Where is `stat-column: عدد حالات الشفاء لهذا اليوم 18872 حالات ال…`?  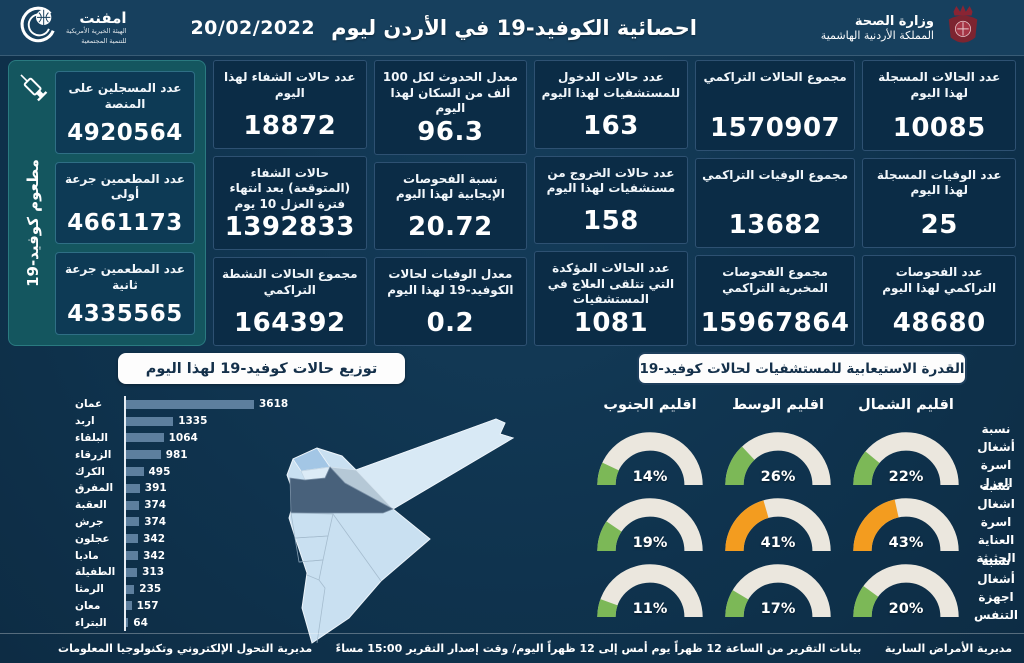
stat-column: عدد حالات الشفاء لهذا اليوم 18872 حالات ال… is located at coordinates (290, 203).